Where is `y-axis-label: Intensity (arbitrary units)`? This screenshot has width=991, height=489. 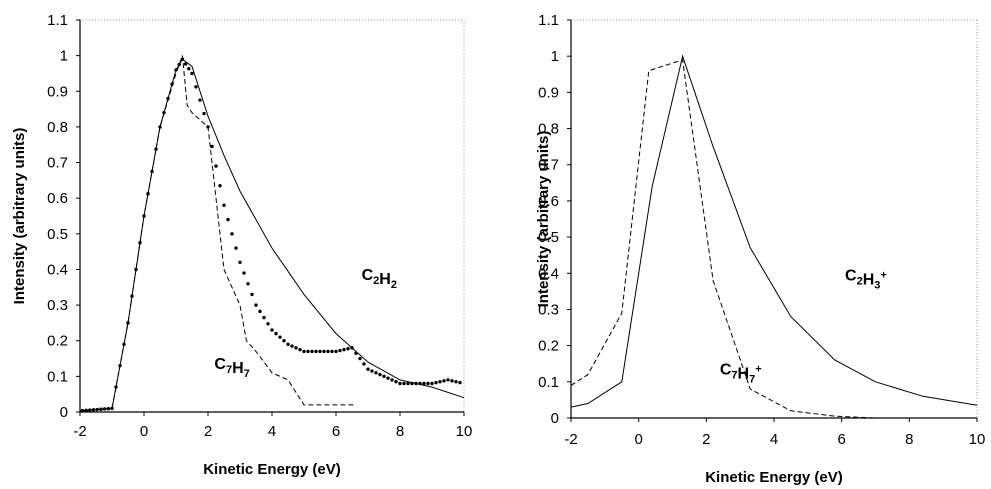 y-axis-label: Intensity (arbitrary units) is located at coordinates (19, 216).